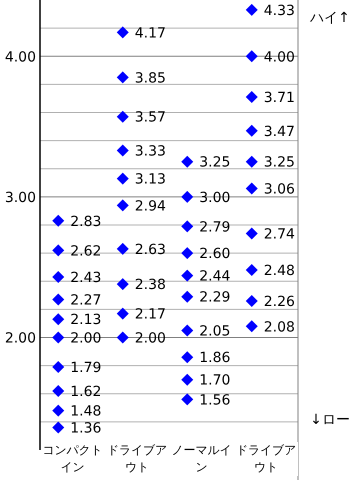 Image resolution: width=360 pixels, height=480 pixels. What do you see at coordinates (150, 118) in the screenshot?
I see `data-label: 3.57` at bounding box center [150, 118].